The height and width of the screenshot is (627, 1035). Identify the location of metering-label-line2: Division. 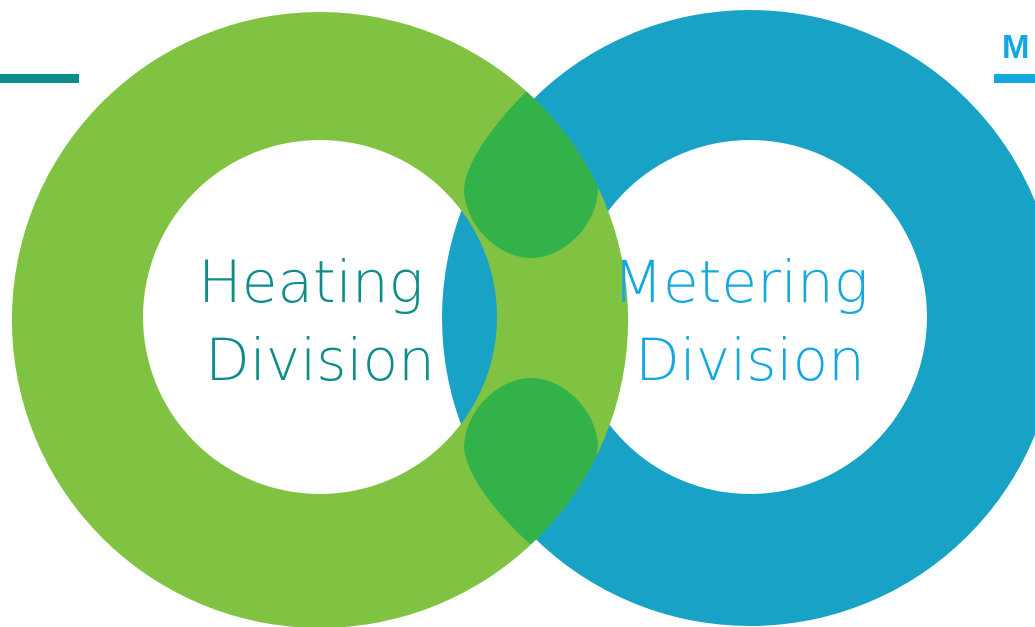
(750, 360).